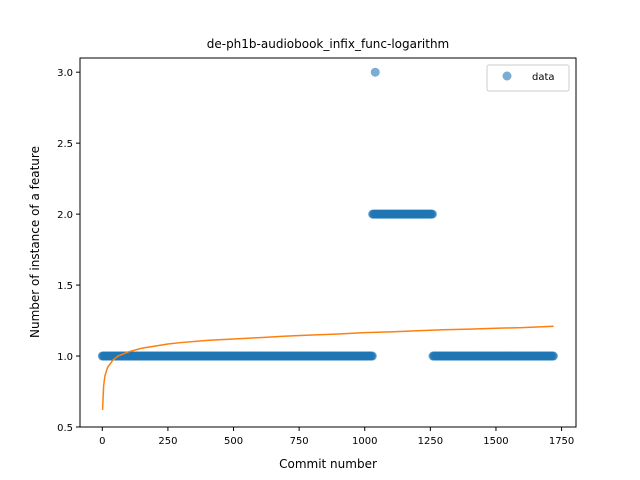  I want to click on chart-title: de-ph1b-audiobook_infix_func-logarithm, so click(328, 44).